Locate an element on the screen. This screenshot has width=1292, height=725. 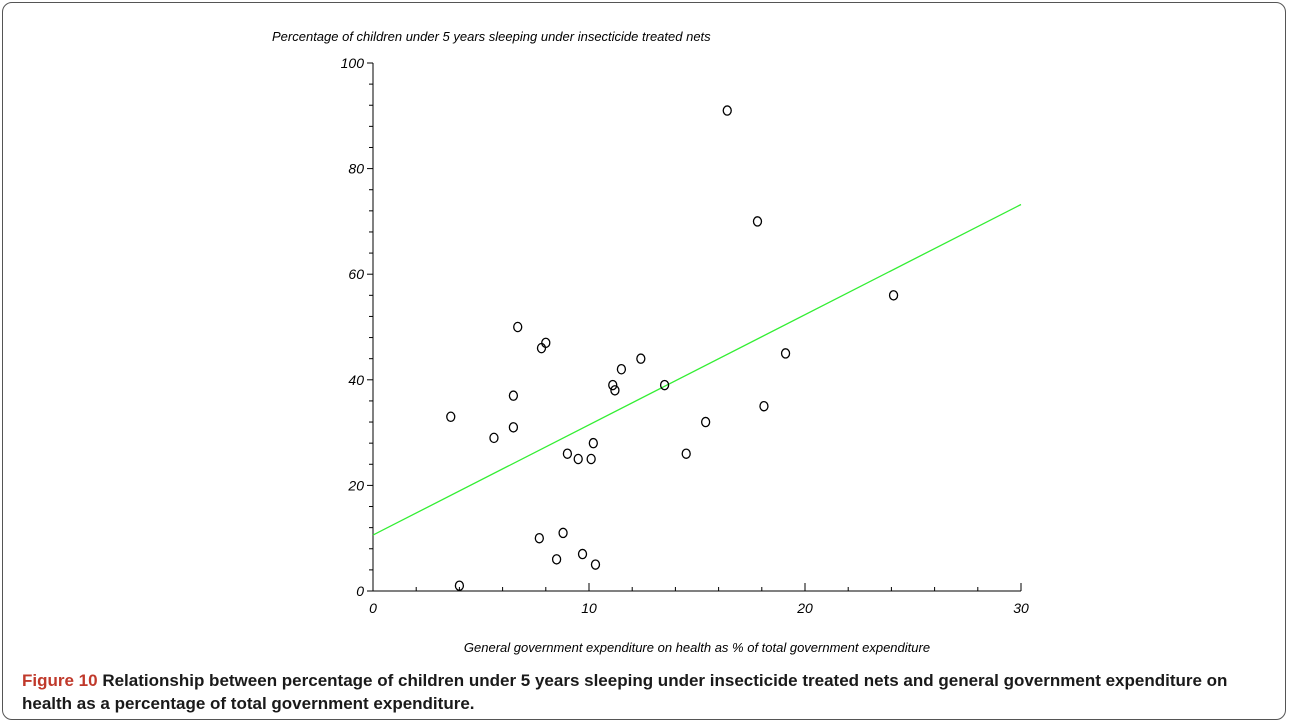
y-tick-label: 40 is located at coordinates (356, 380).